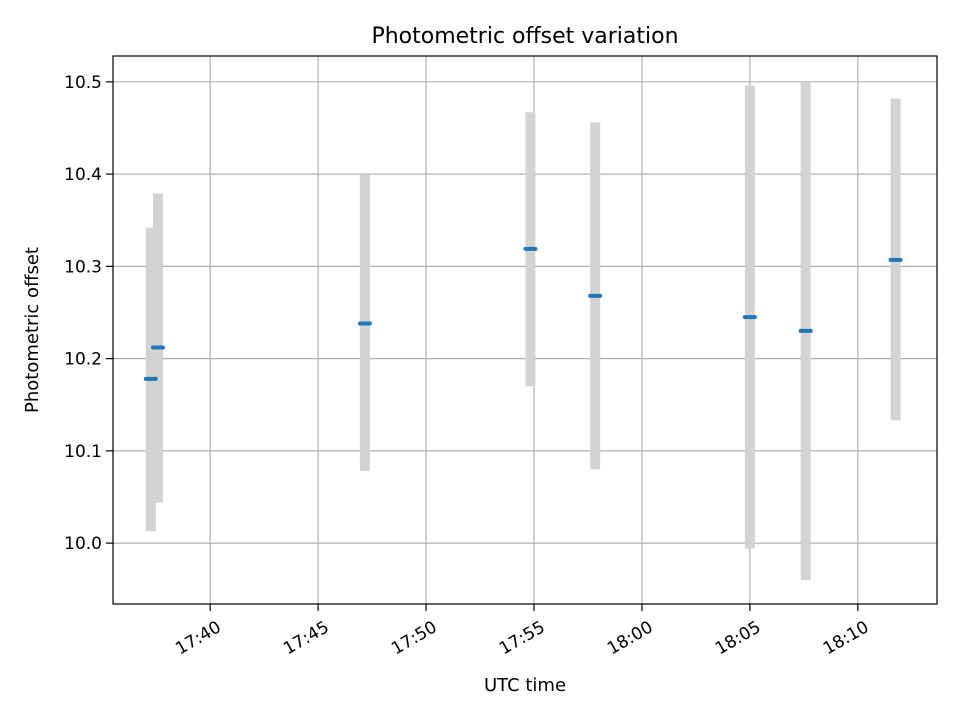  What do you see at coordinates (83, 360) in the screenshot?
I see `y-tick-label: 10.2` at bounding box center [83, 360].